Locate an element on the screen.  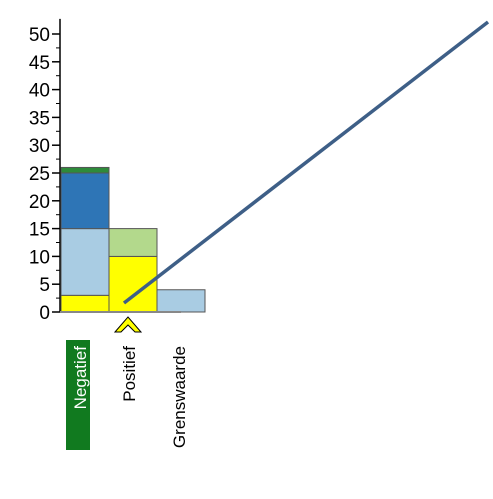
y-tick-label-40: 40 is located at coordinates (39, 91).